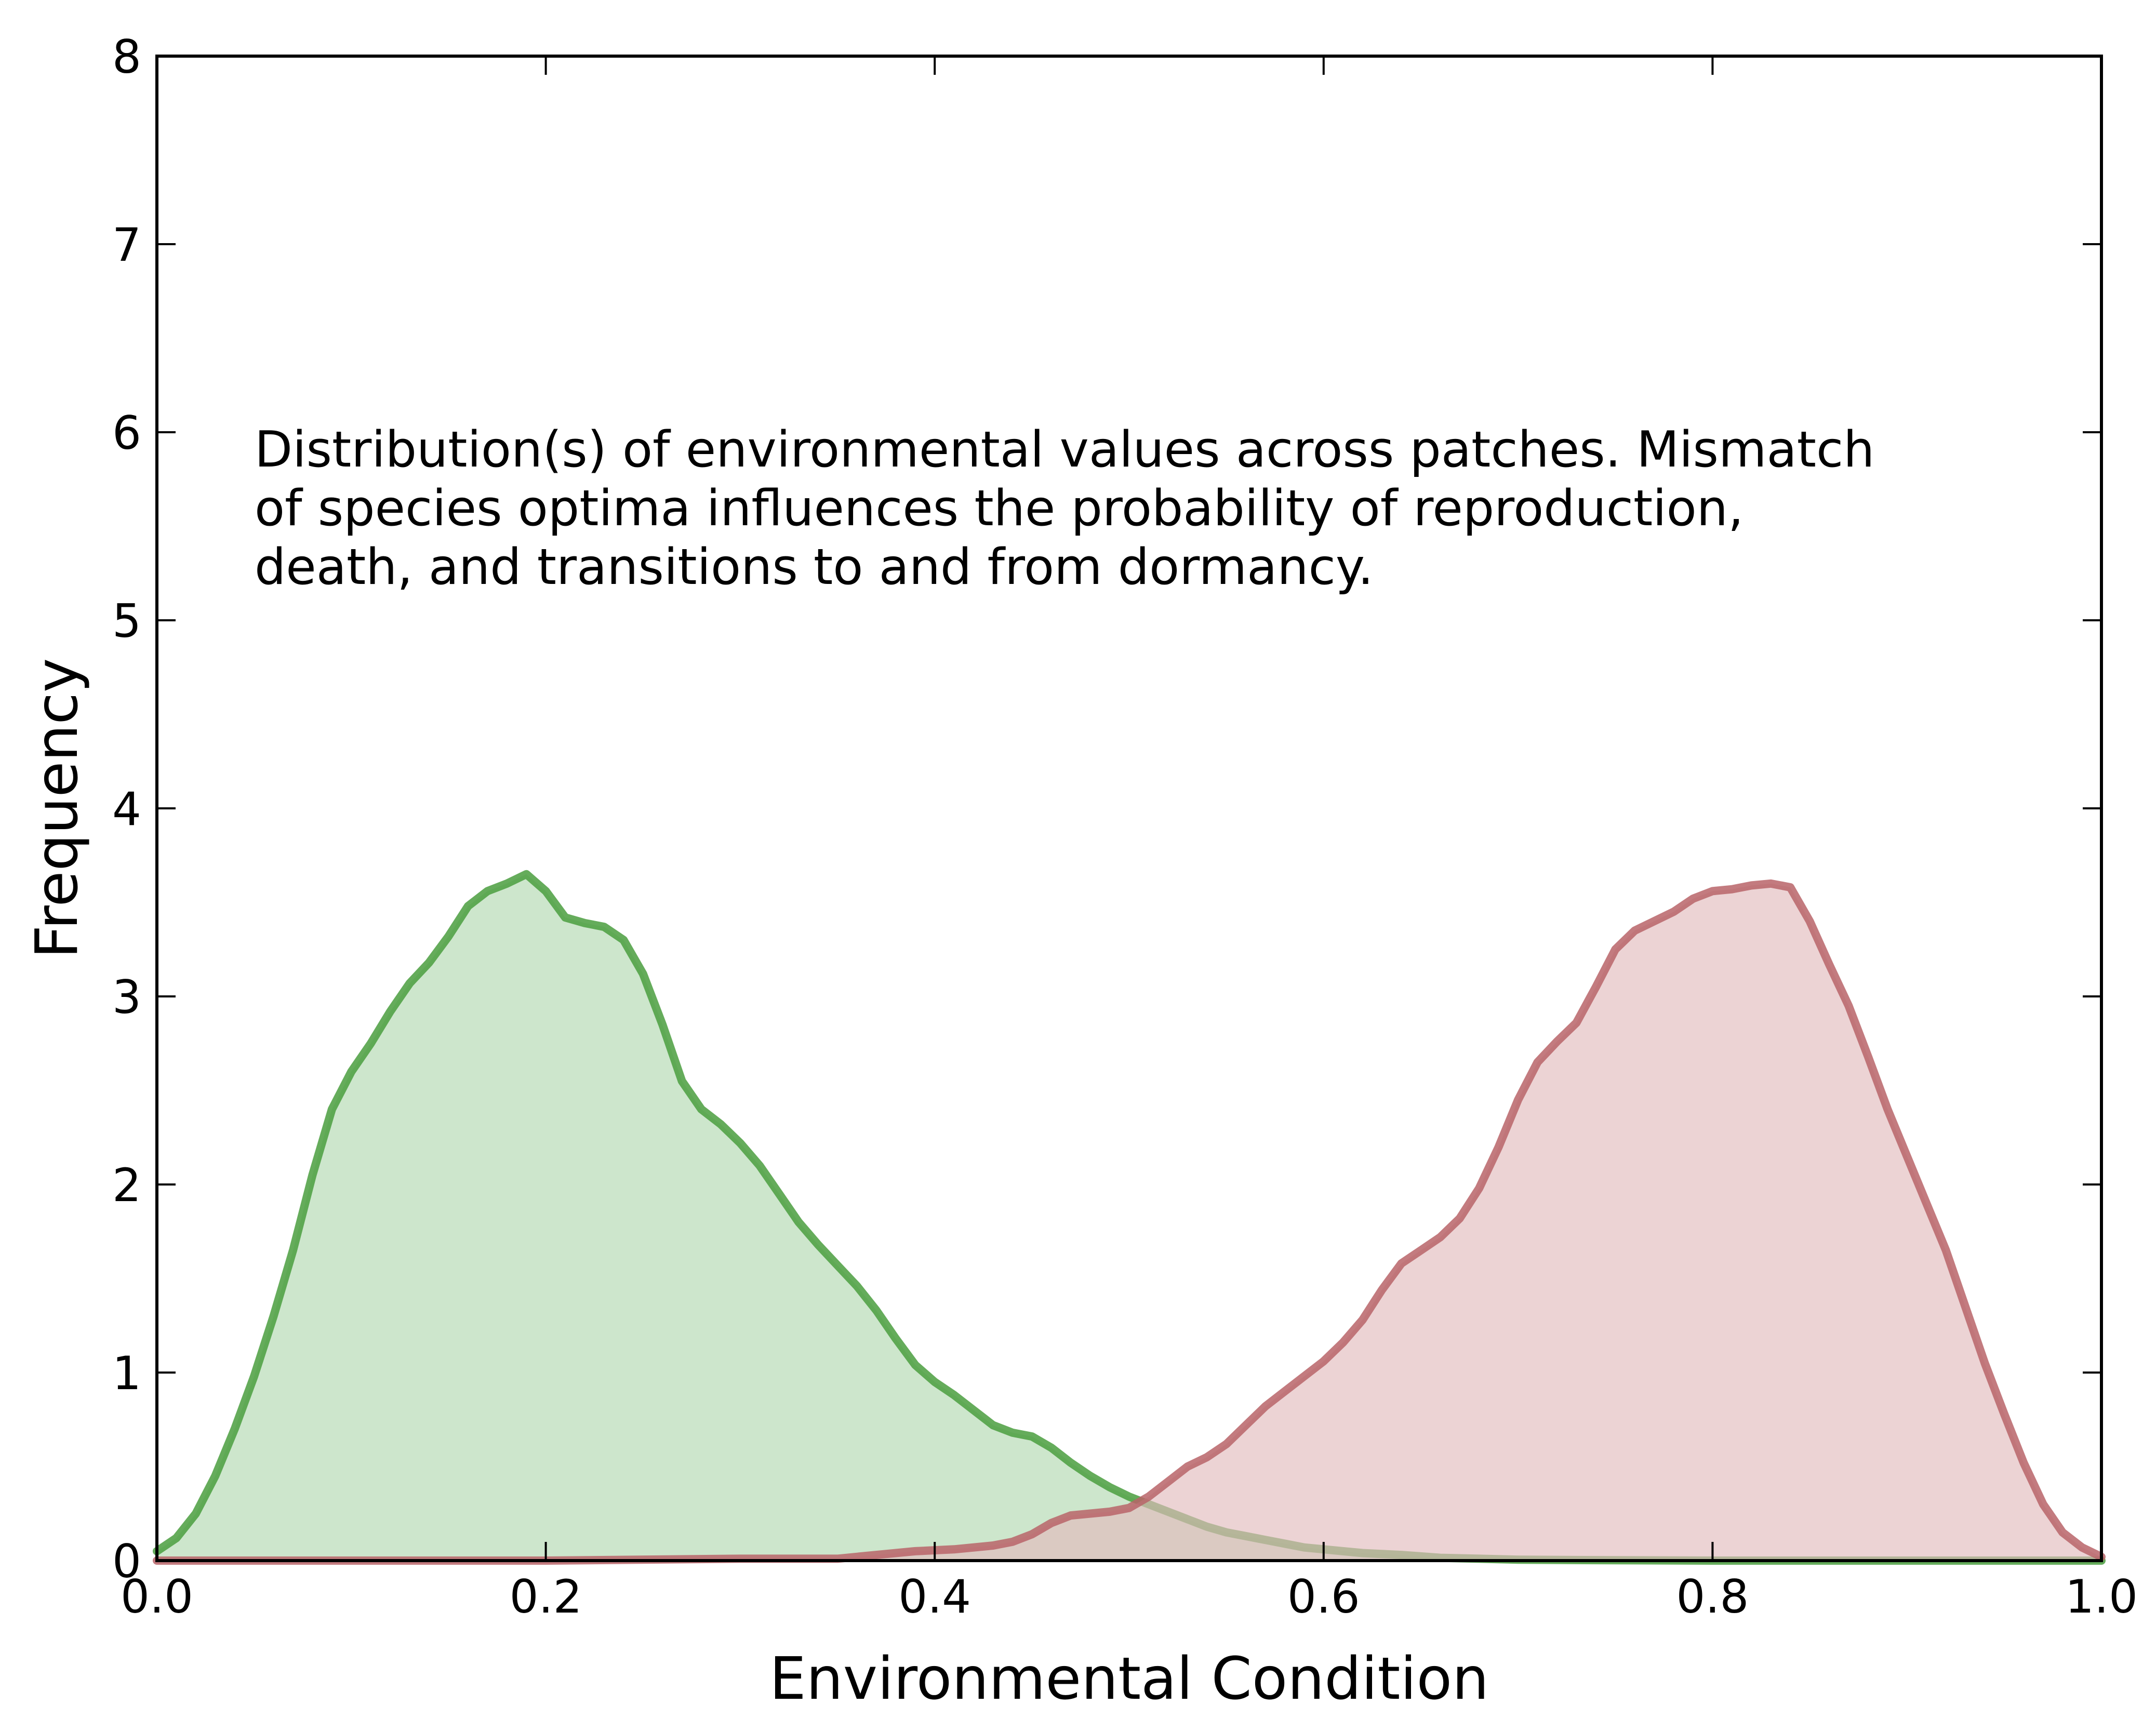 Image resolution: width=2156 pixels, height=1731 pixels. I want to click on x-tick-label: 0.6, so click(1323, 1596).